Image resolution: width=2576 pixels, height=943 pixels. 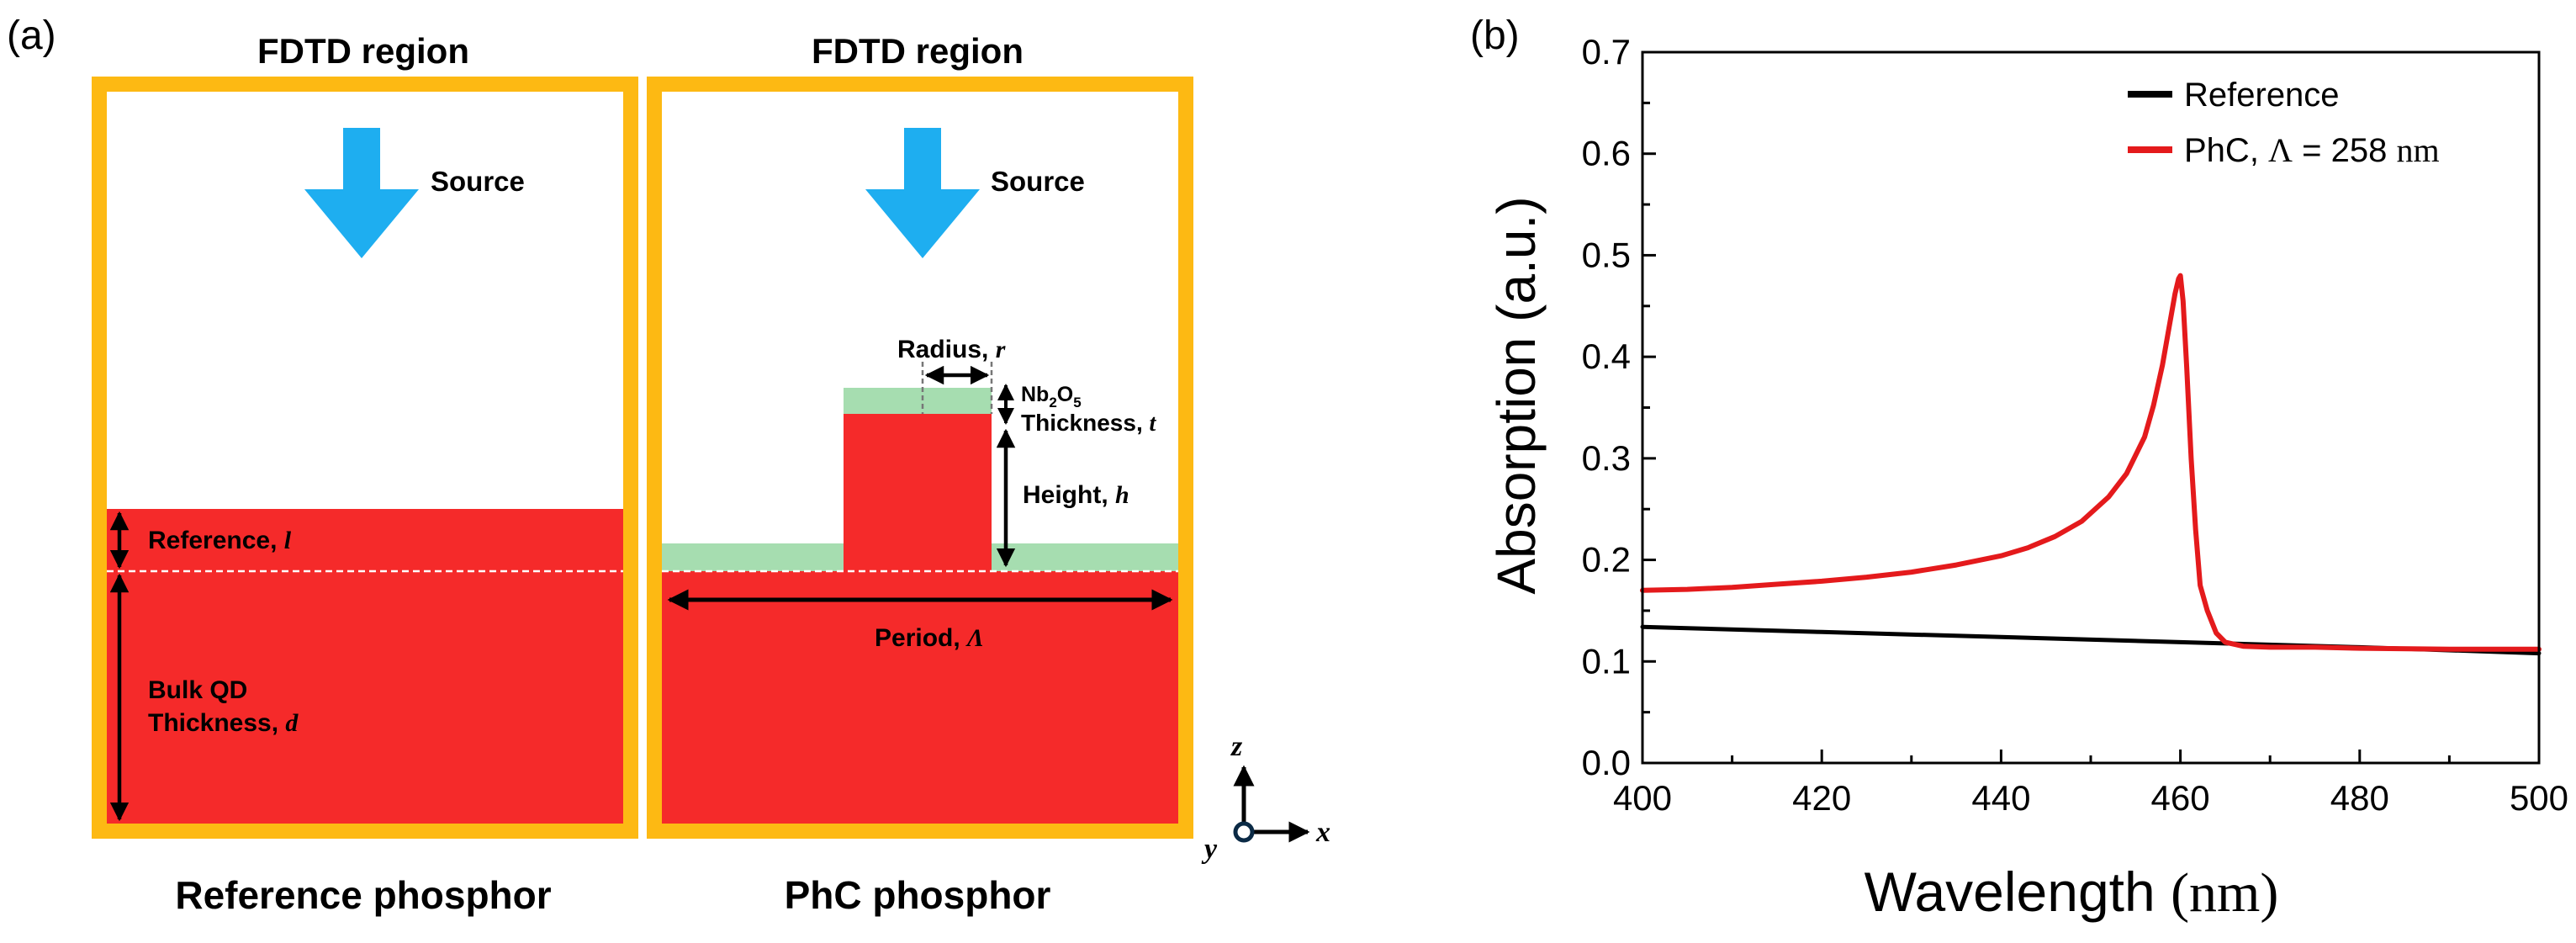 I want to click on period-var: Λ, so click(x=974, y=638).